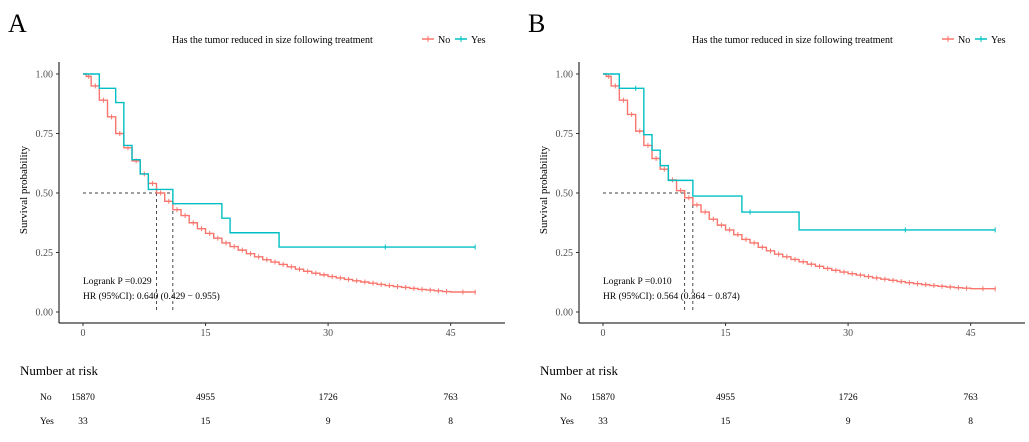  Describe the element at coordinates (151, 296) in the screenshot. I see `hazard-ratio-annotation: HR (95%CI): 0.640 (0.429 − 0.955)` at that location.